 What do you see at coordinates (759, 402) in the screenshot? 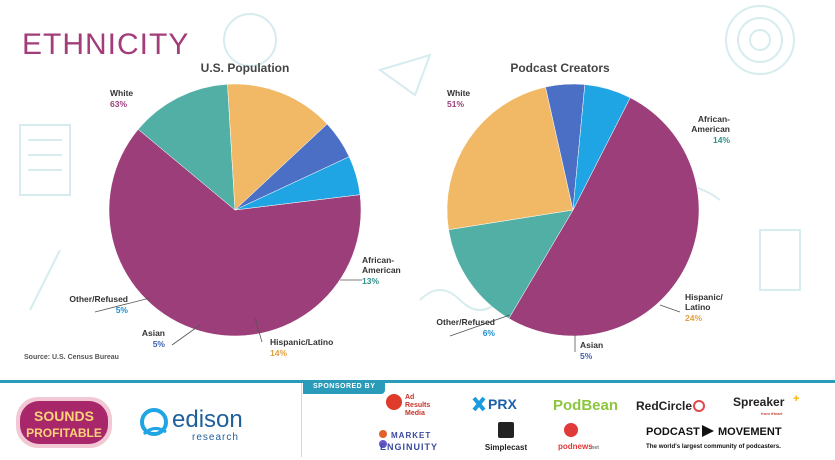
I see `svg-text: Spreaker` at bounding box center [759, 402].